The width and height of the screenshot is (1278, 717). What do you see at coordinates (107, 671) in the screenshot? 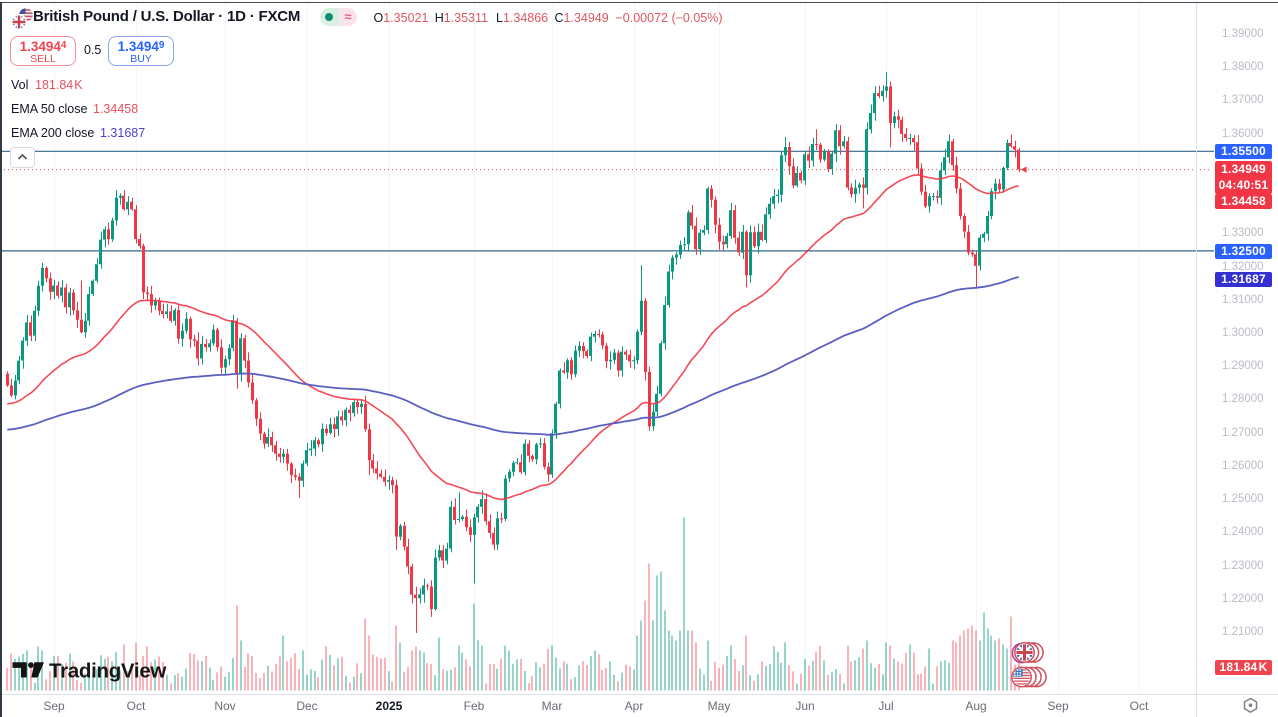
I see `svg-text: TradingView` at bounding box center [107, 671].